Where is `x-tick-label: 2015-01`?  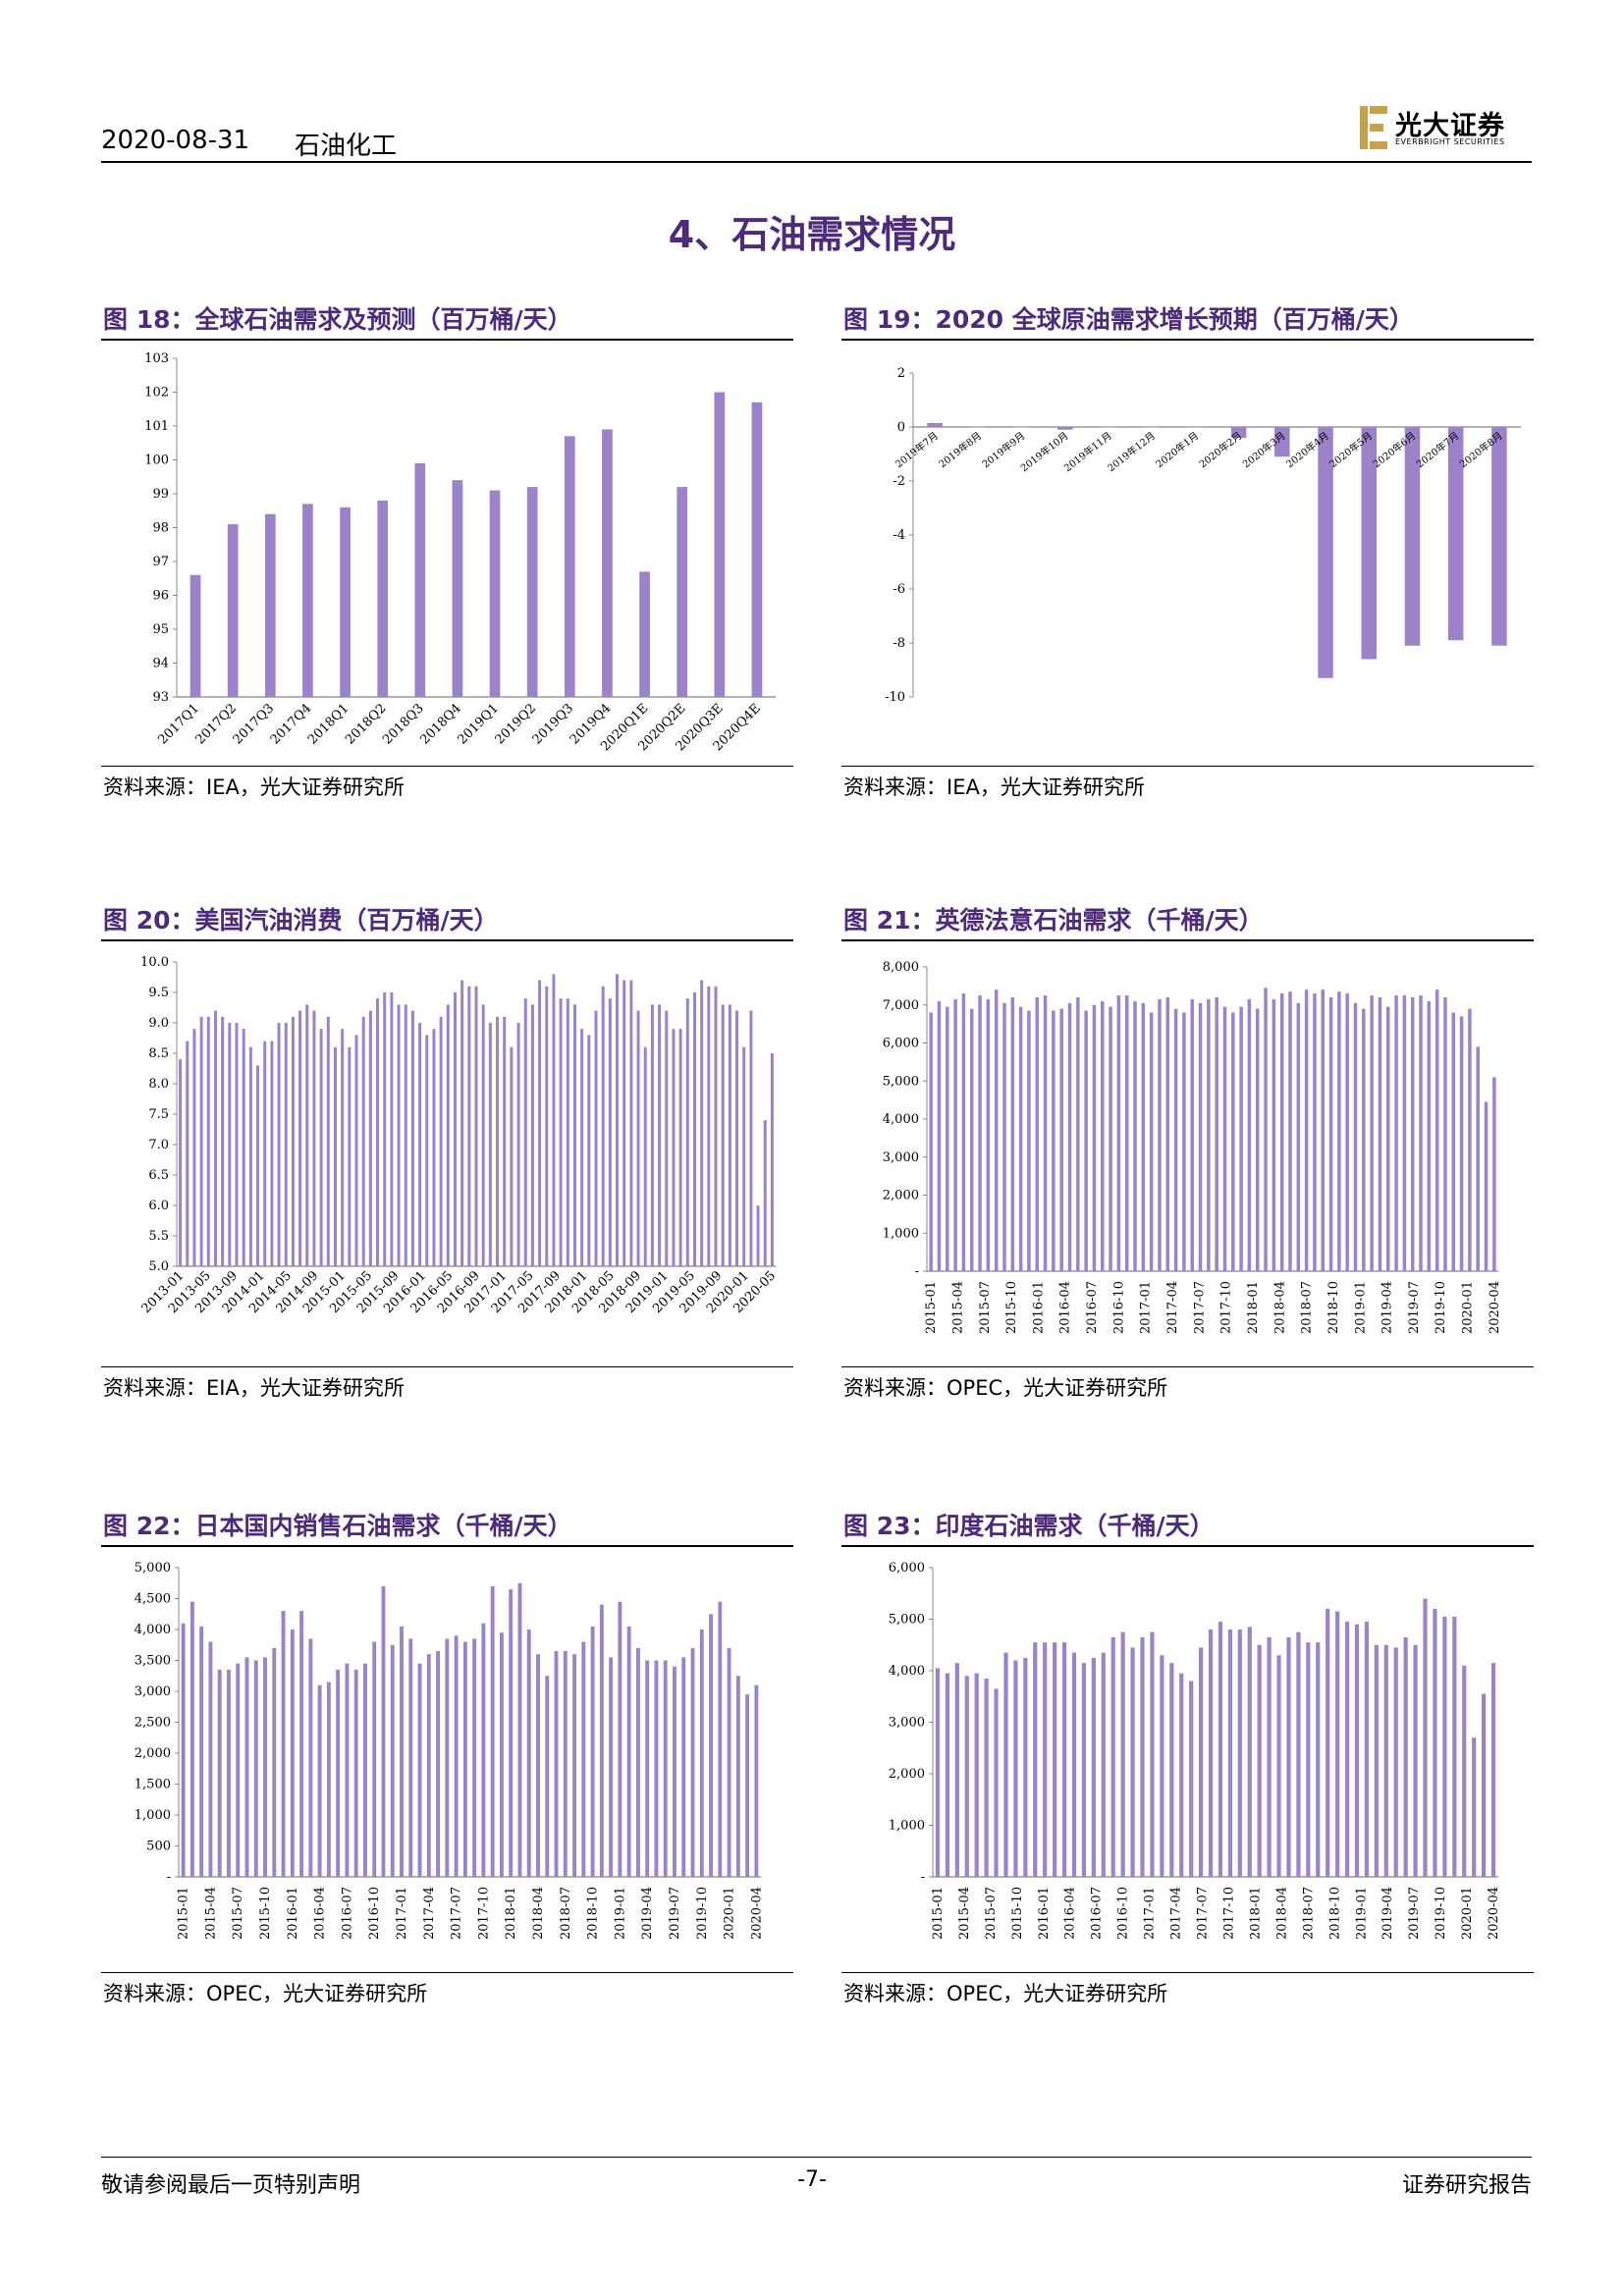
x-tick-label: 2015-01 is located at coordinates (184, 1913).